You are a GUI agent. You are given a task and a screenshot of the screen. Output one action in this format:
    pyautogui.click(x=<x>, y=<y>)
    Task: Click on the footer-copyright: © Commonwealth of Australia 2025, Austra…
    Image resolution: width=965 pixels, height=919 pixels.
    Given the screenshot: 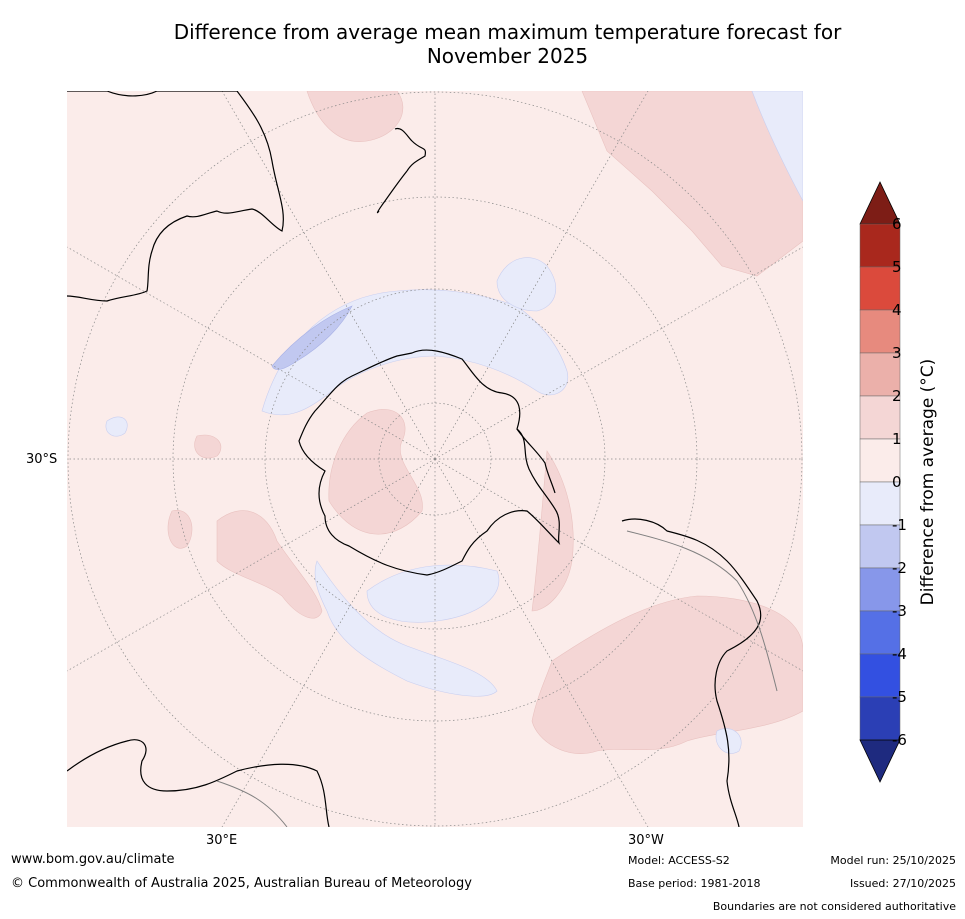 What is the action you would take?
    pyautogui.click(x=241, y=883)
    